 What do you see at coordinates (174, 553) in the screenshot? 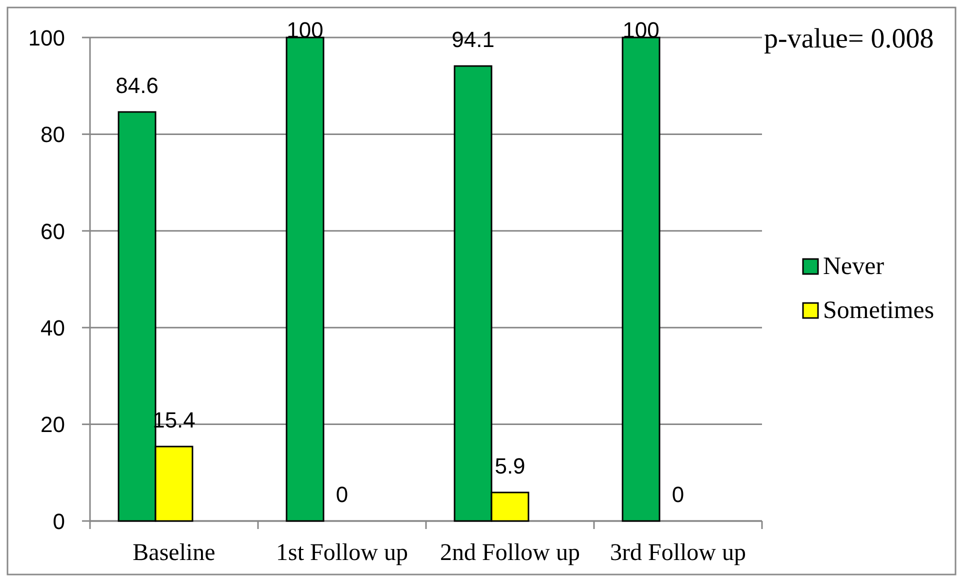
I see `x-tick-label: Baseline` at bounding box center [174, 553].